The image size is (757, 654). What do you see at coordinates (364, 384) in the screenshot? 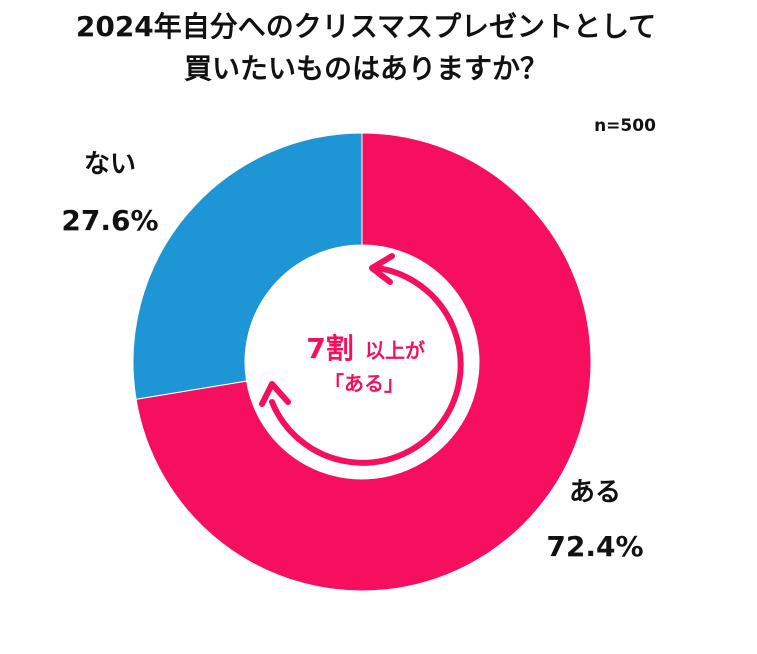
I see `annotation: 「ある」` at bounding box center [364, 384].